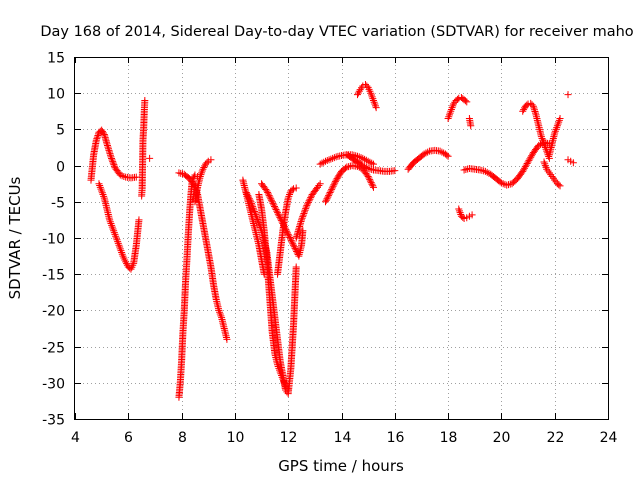 The width and height of the screenshot is (640, 480). I want to click on y-tick-label: 10, so click(56, 95).